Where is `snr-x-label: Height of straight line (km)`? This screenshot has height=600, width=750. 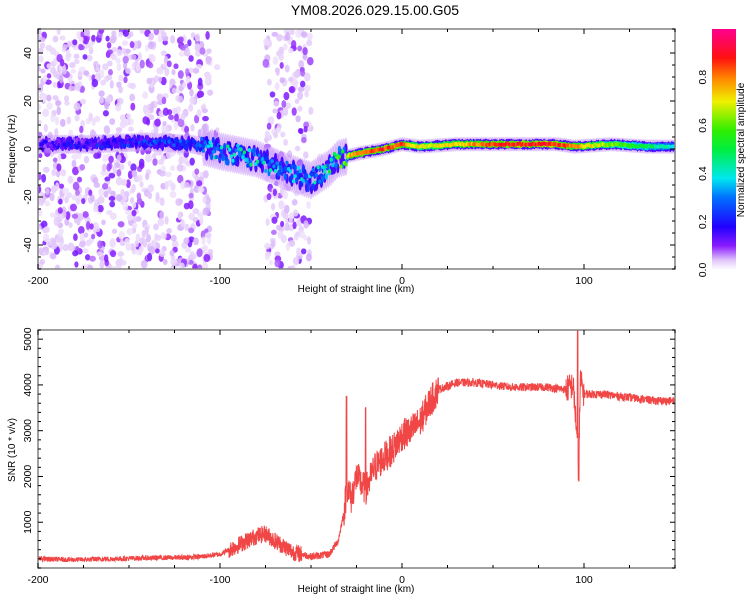
snr-x-label: Height of straight line (km) is located at coordinates (356, 589).